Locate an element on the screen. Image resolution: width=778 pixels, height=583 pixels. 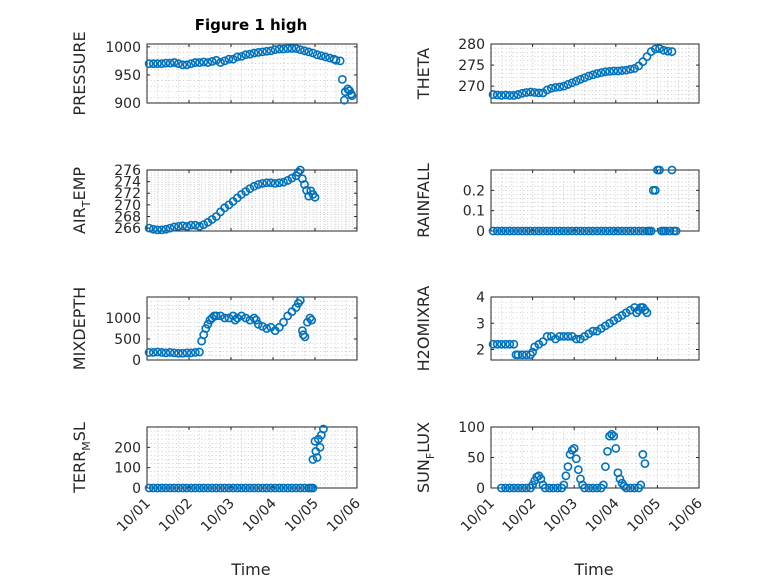
y-tick-label: 50 is located at coordinates (476, 459).